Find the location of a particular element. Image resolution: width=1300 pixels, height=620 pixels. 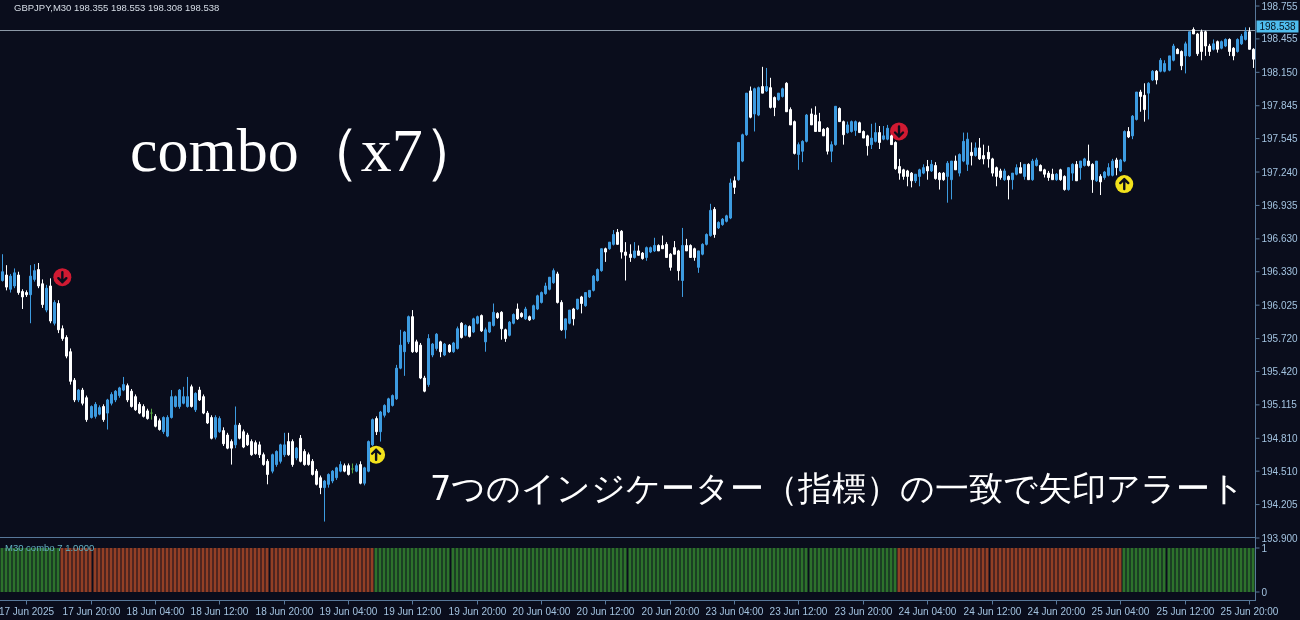

y-tick-label: 198.455 is located at coordinates (1280, 39).